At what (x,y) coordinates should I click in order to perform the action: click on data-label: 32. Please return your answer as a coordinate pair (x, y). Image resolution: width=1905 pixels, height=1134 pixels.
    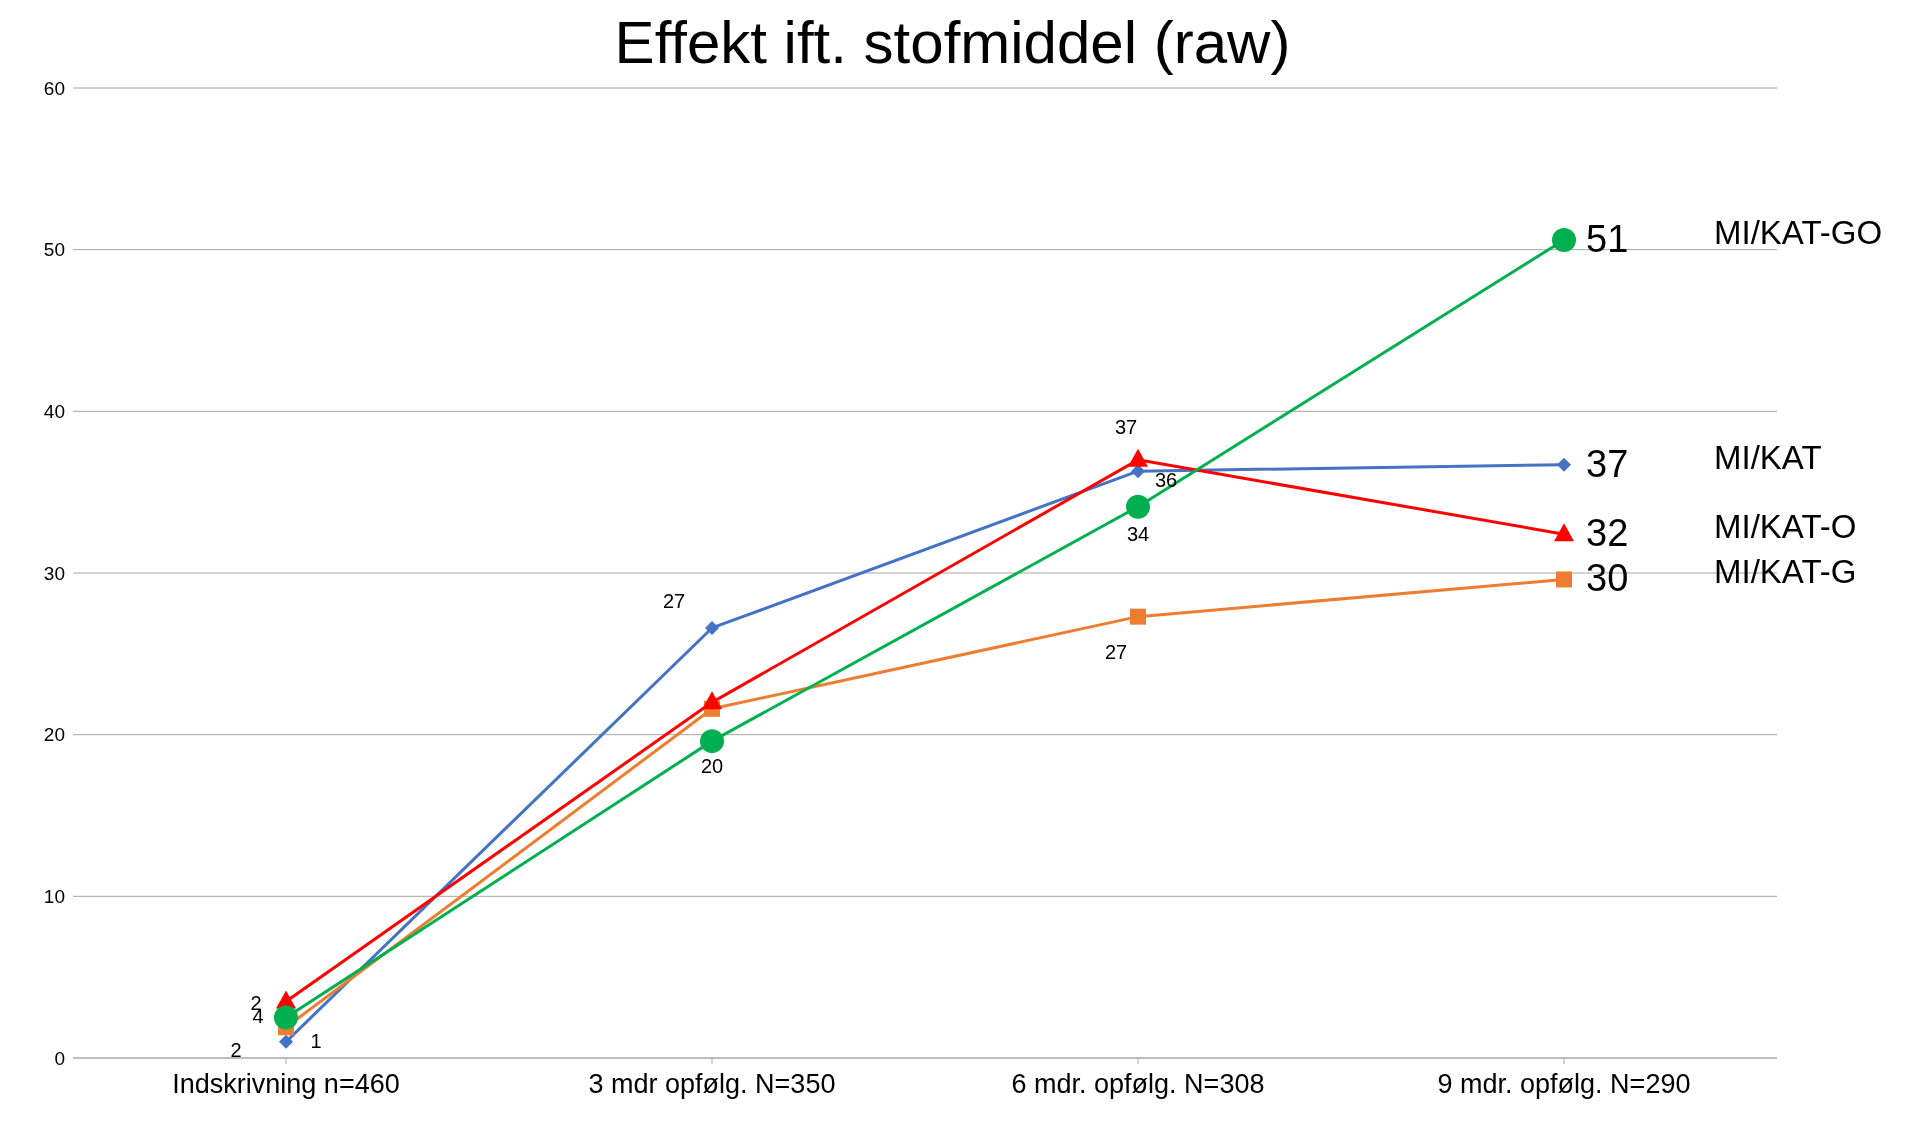
    Looking at the image, I should click on (1607, 533).